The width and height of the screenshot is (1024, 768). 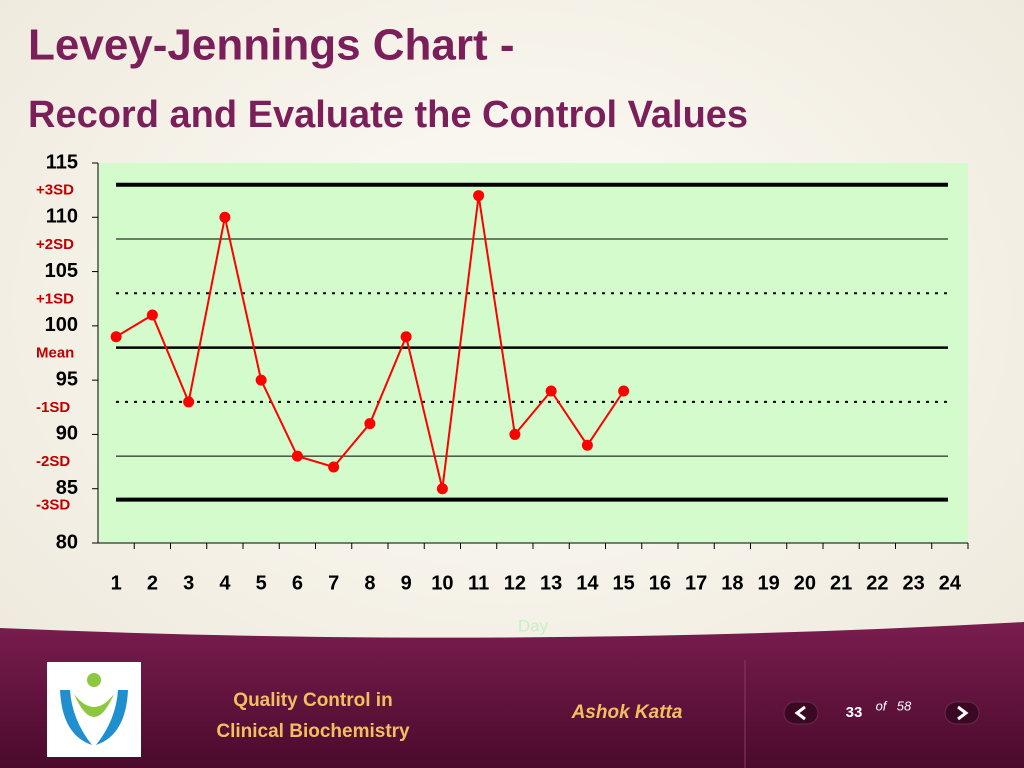 What do you see at coordinates (369, 583) in the screenshot?
I see `x-tick-label: 8` at bounding box center [369, 583].